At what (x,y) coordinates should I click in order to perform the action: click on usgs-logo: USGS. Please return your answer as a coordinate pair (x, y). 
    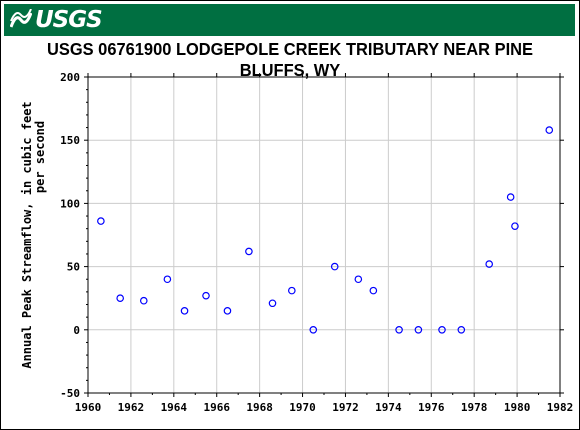
    Looking at the image, I should click on (56, 20).